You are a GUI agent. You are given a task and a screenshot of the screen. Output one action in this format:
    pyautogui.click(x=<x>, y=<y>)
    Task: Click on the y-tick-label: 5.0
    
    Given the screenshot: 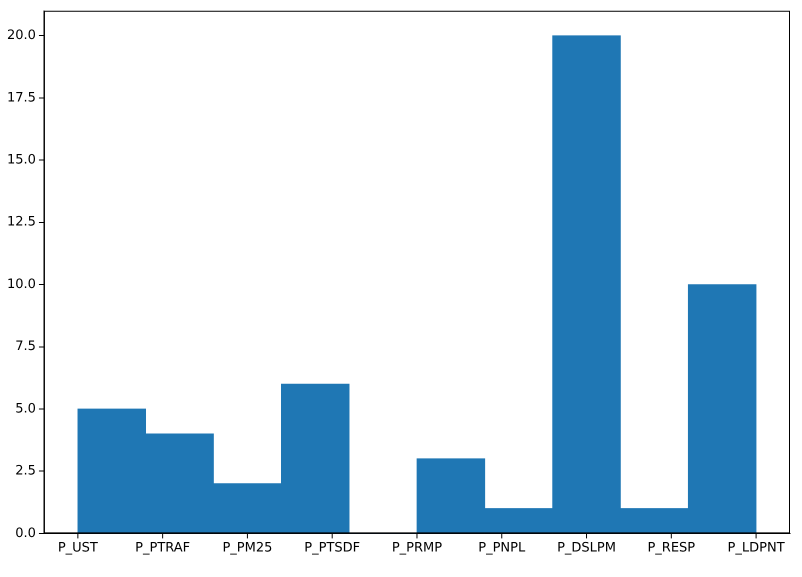 What is the action you would take?
    pyautogui.click(x=25, y=408)
    